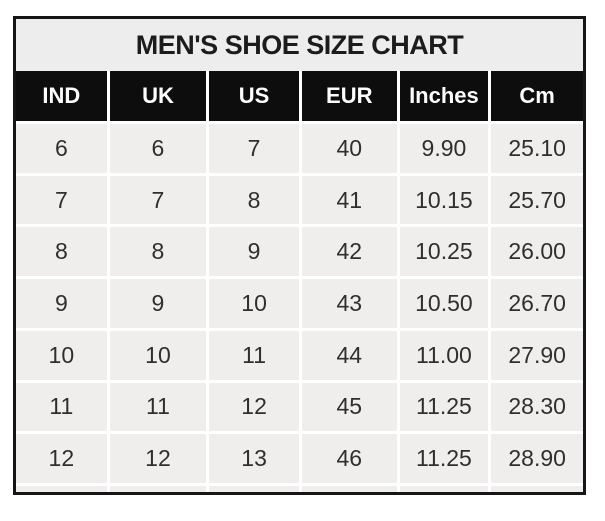 The width and height of the screenshot is (605, 521). I want to click on cell-row2-cm: 25.70, so click(537, 200).